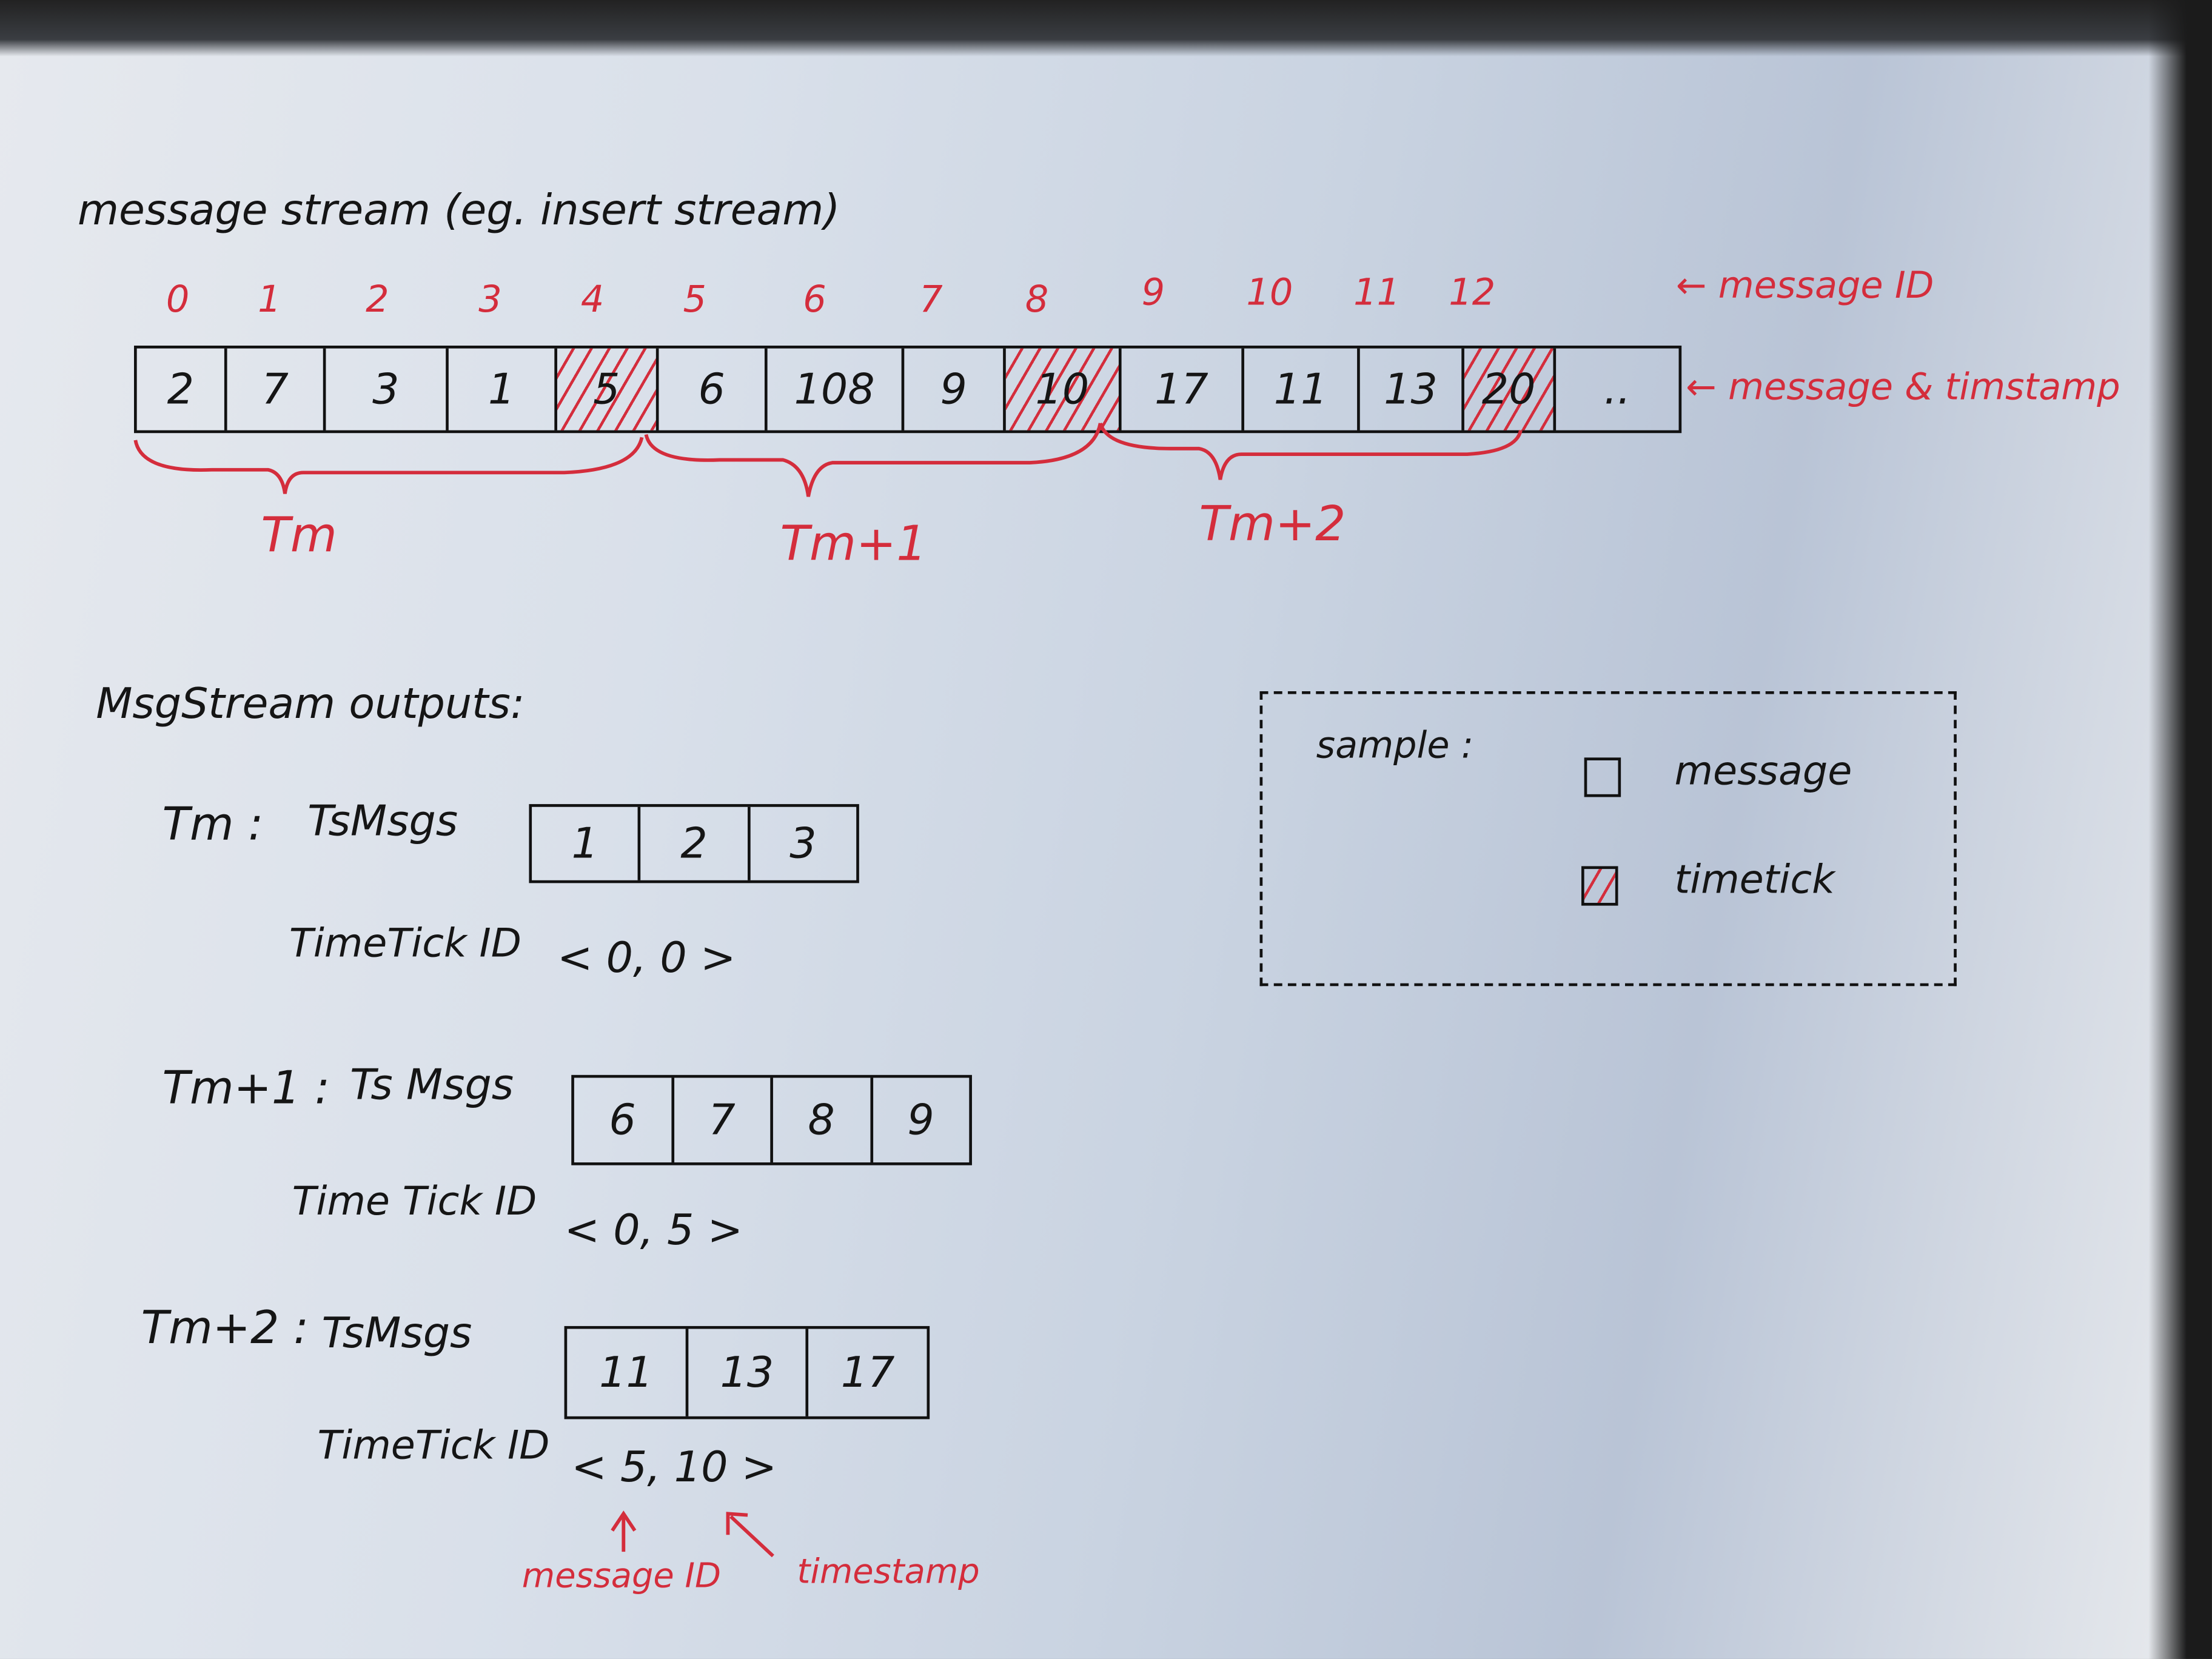 The image size is (2212, 1659). I want to click on message-id: 3, so click(490, 300).